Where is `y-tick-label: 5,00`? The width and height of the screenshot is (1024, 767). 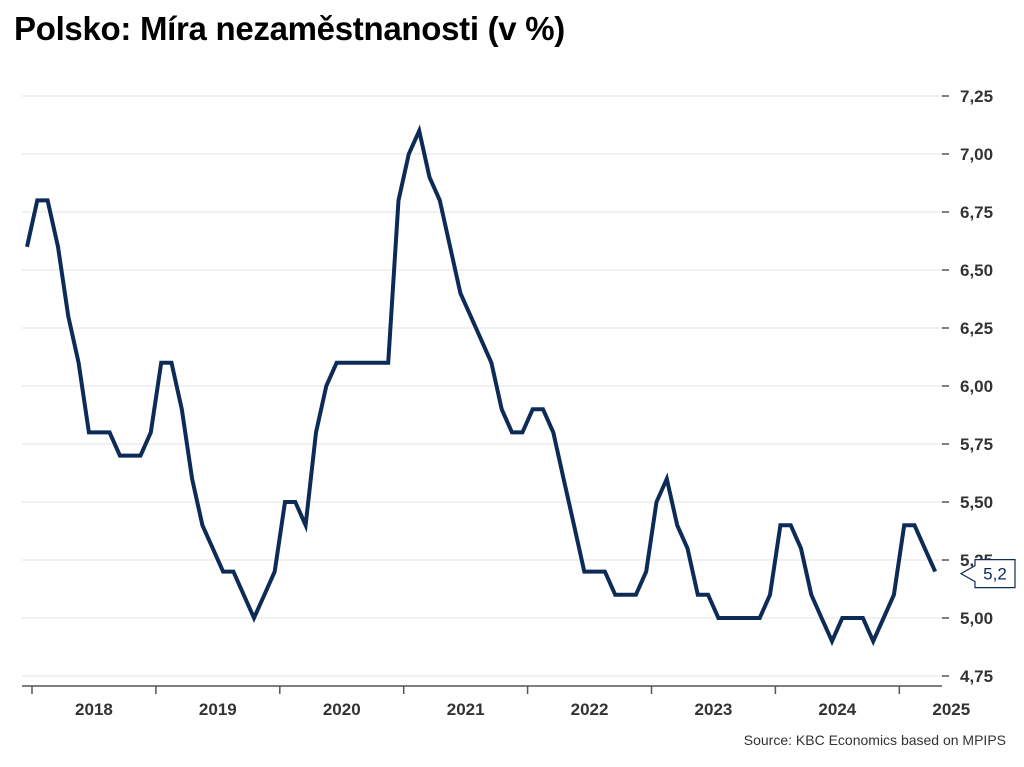 y-tick-label: 5,00 is located at coordinates (976, 618).